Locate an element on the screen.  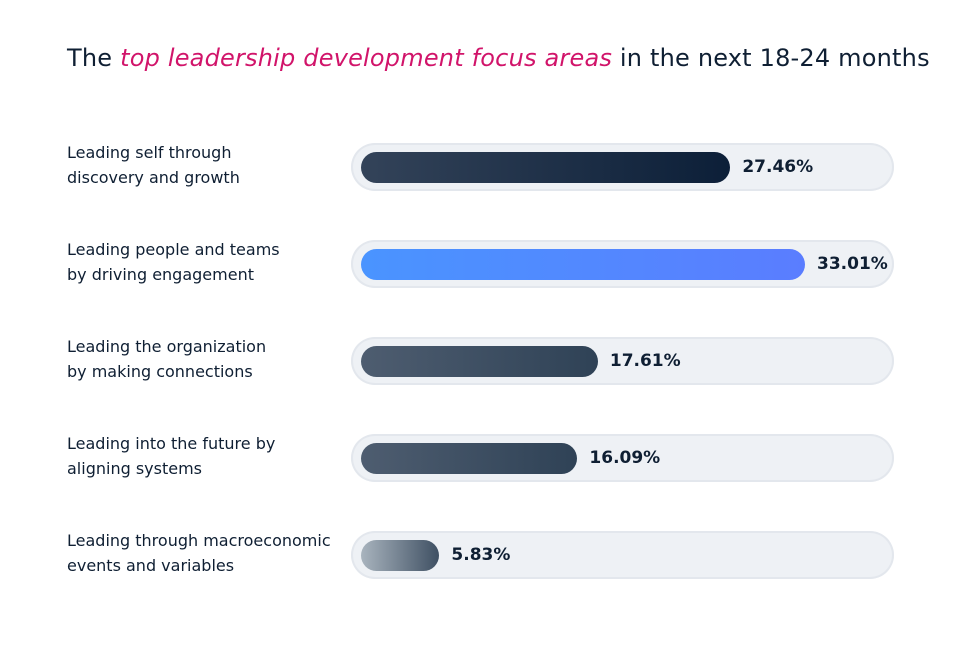
category-label-line: Leading people and teams is located at coordinates (173, 249).